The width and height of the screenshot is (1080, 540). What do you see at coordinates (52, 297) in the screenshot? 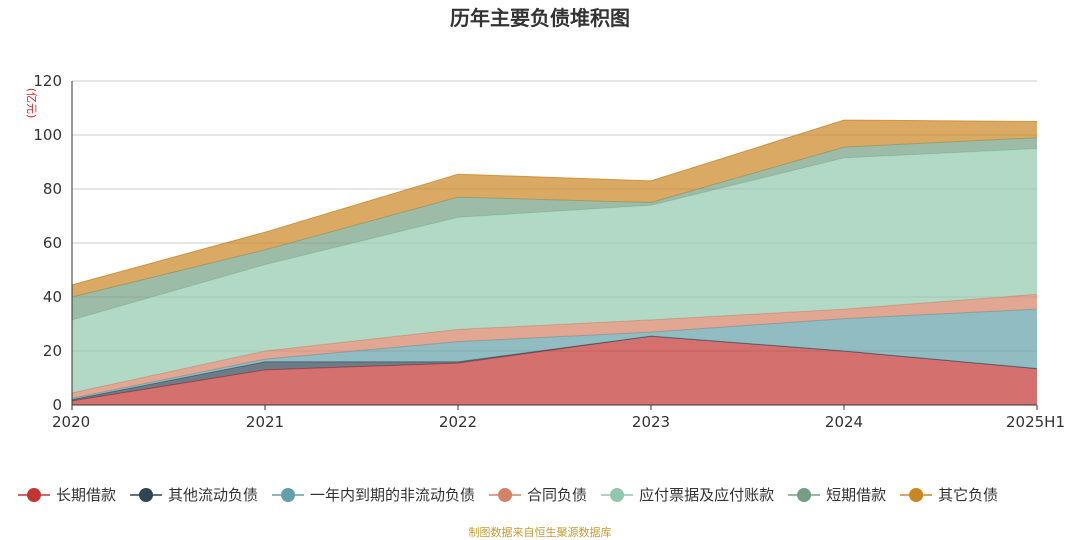
I see `y-tick-label-40: 40` at bounding box center [52, 297].